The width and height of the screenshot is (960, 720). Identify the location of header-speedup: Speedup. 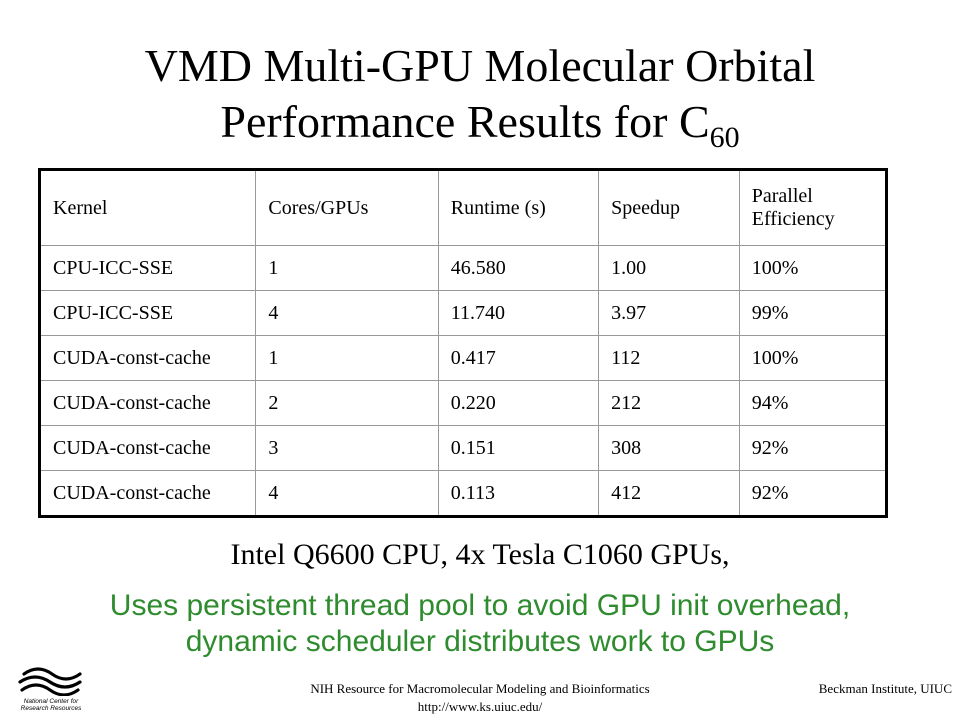
(669, 207).